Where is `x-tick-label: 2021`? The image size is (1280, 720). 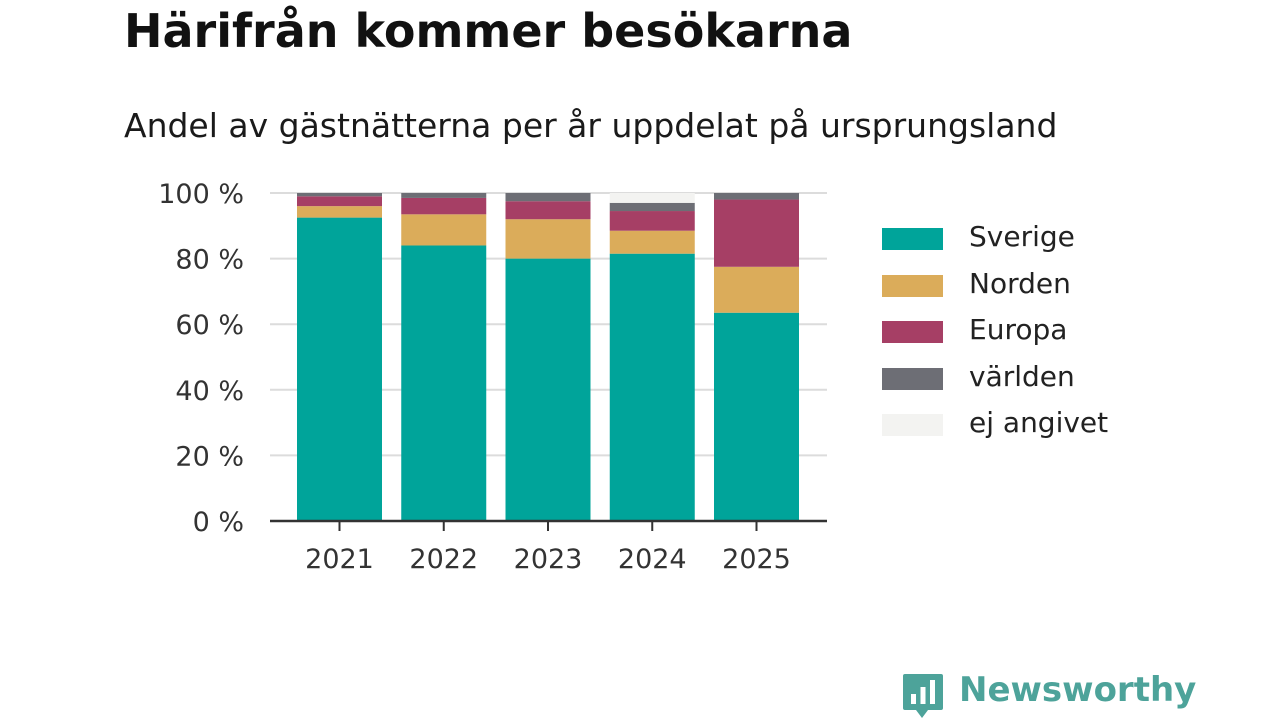
x-tick-label: 2021 is located at coordinates (339, 559).